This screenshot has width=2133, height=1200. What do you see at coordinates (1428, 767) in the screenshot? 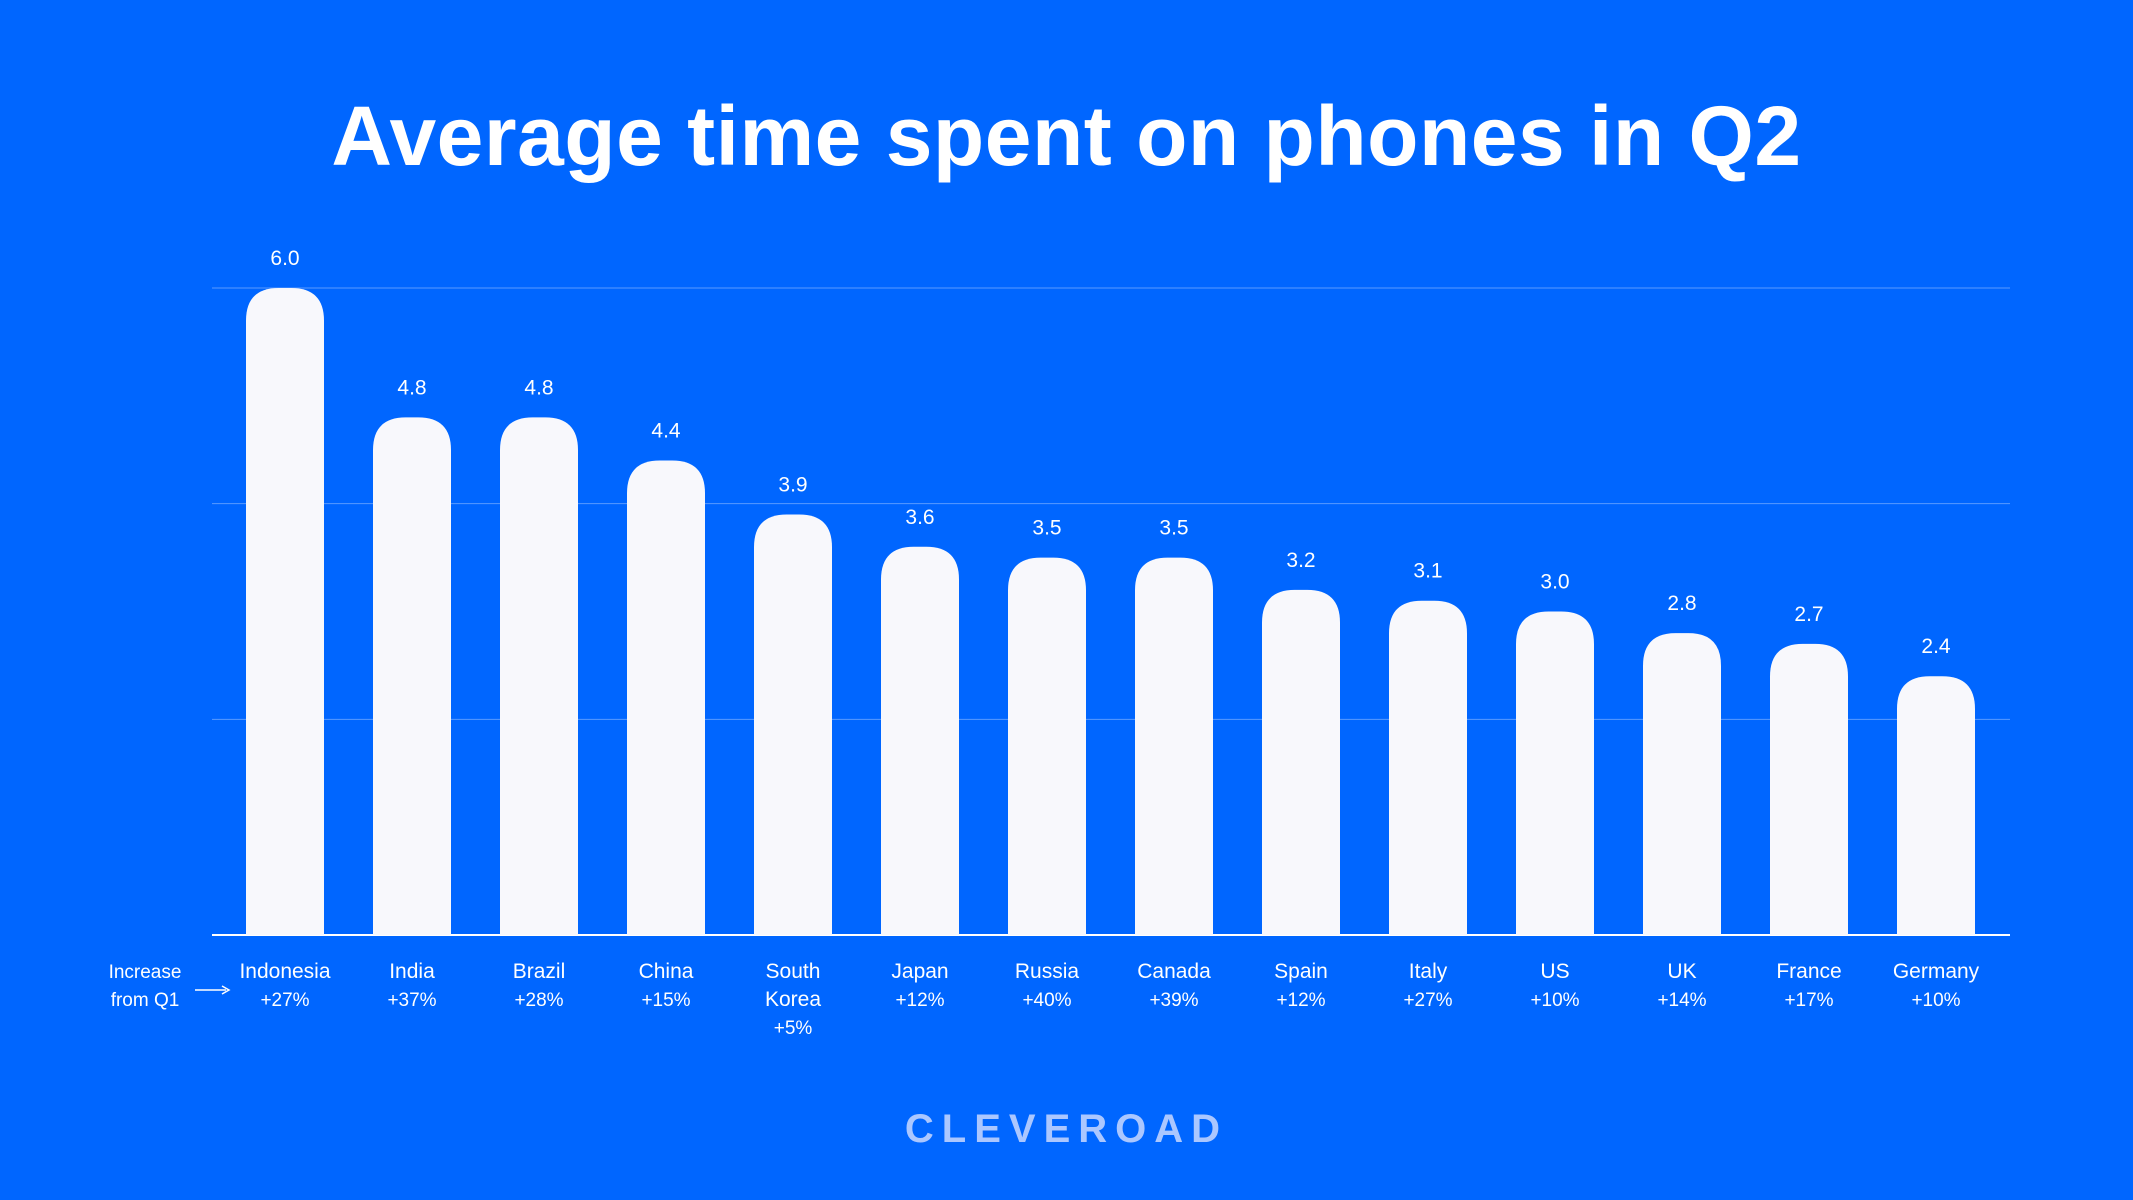
I see `bar-italy` at bounding box center [1428, 767].